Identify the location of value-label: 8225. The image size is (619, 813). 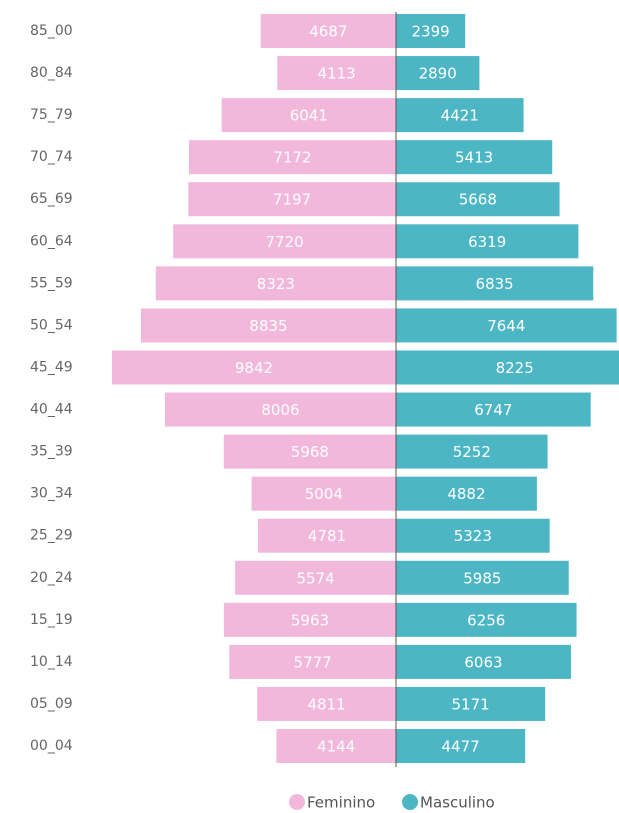
(515, 368).